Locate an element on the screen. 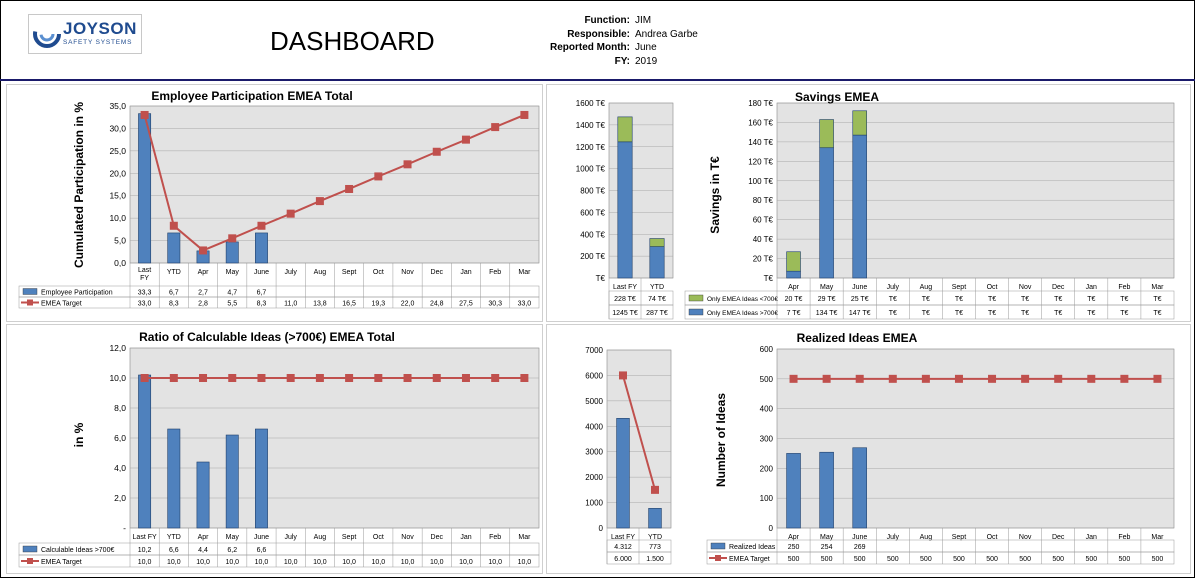  ratio-y-tick-label: - is located at coordinates (124, 528).